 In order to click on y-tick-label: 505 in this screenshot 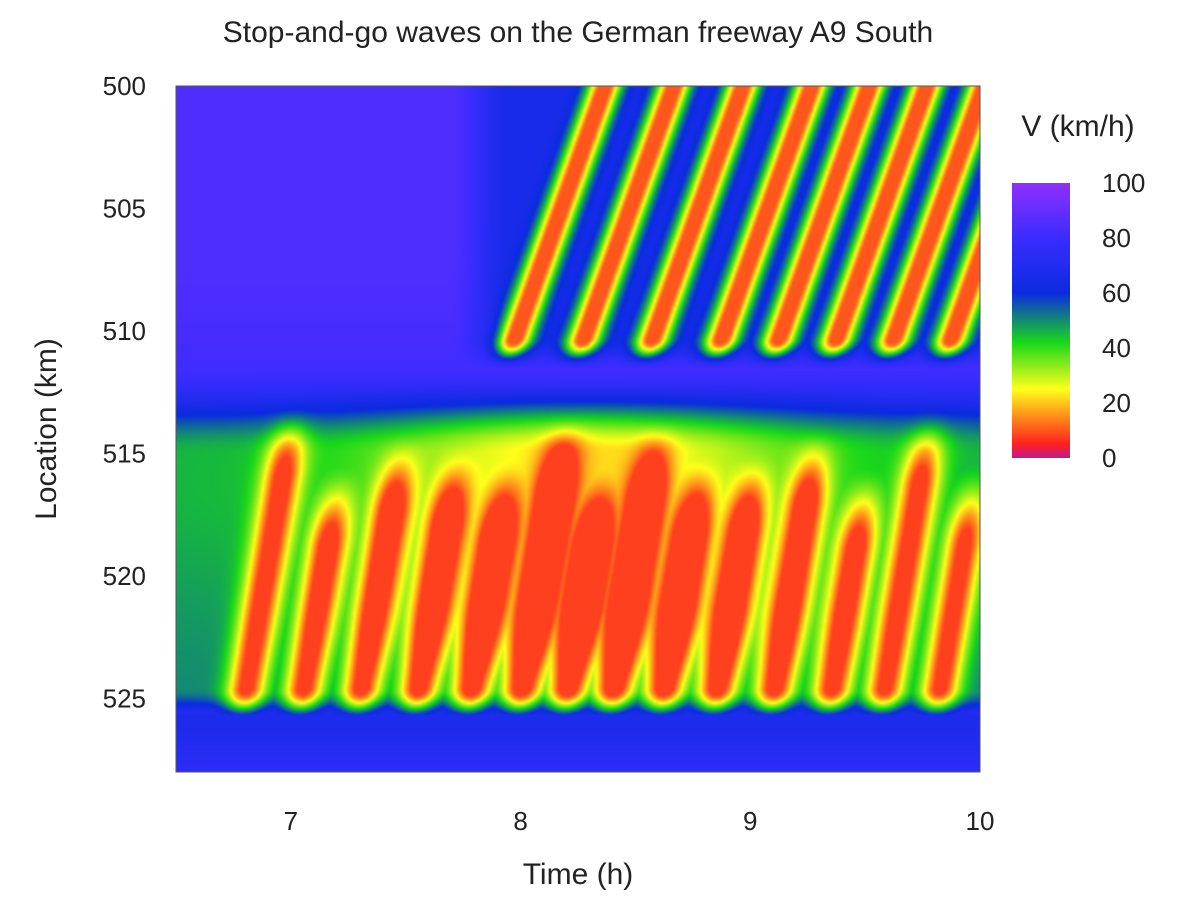, I will do `click(124, 209)`.